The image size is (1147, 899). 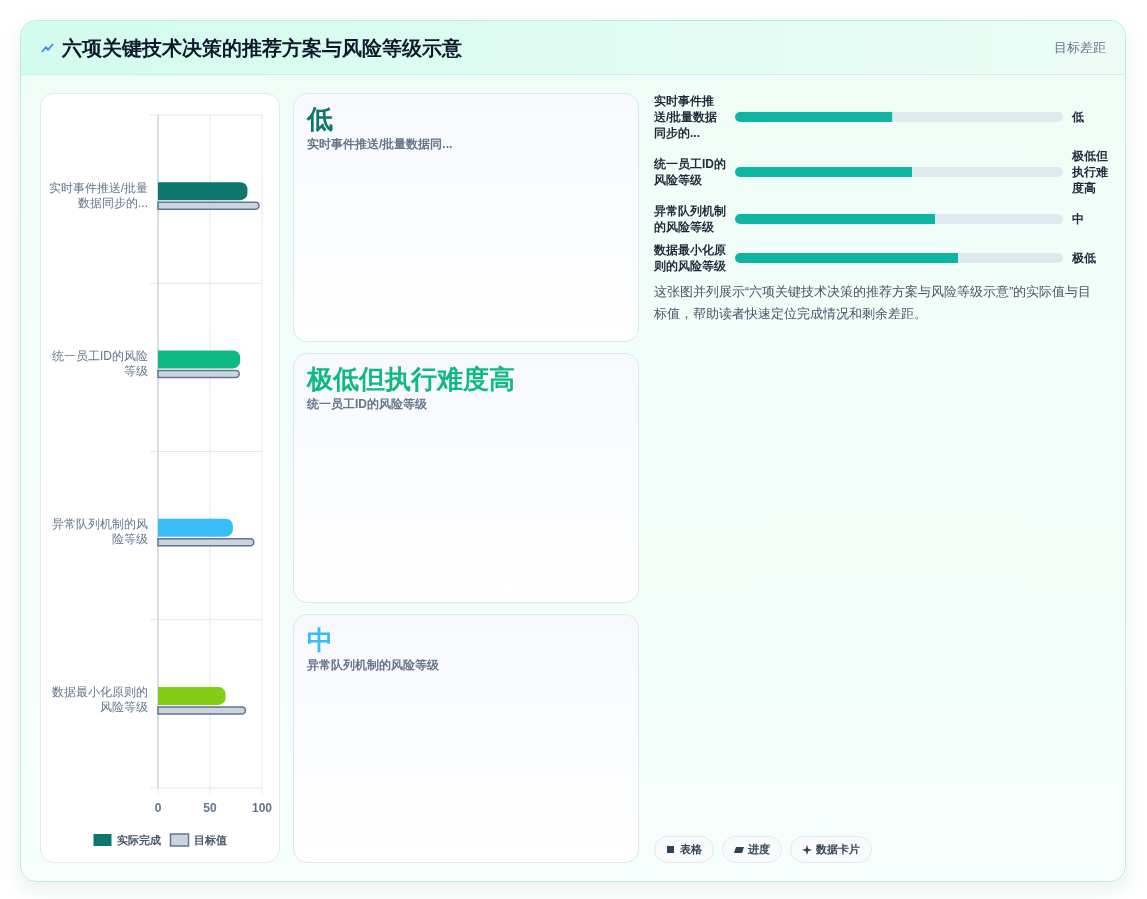 I want to click on text: 目标差距, so click(x=1080, y=48).